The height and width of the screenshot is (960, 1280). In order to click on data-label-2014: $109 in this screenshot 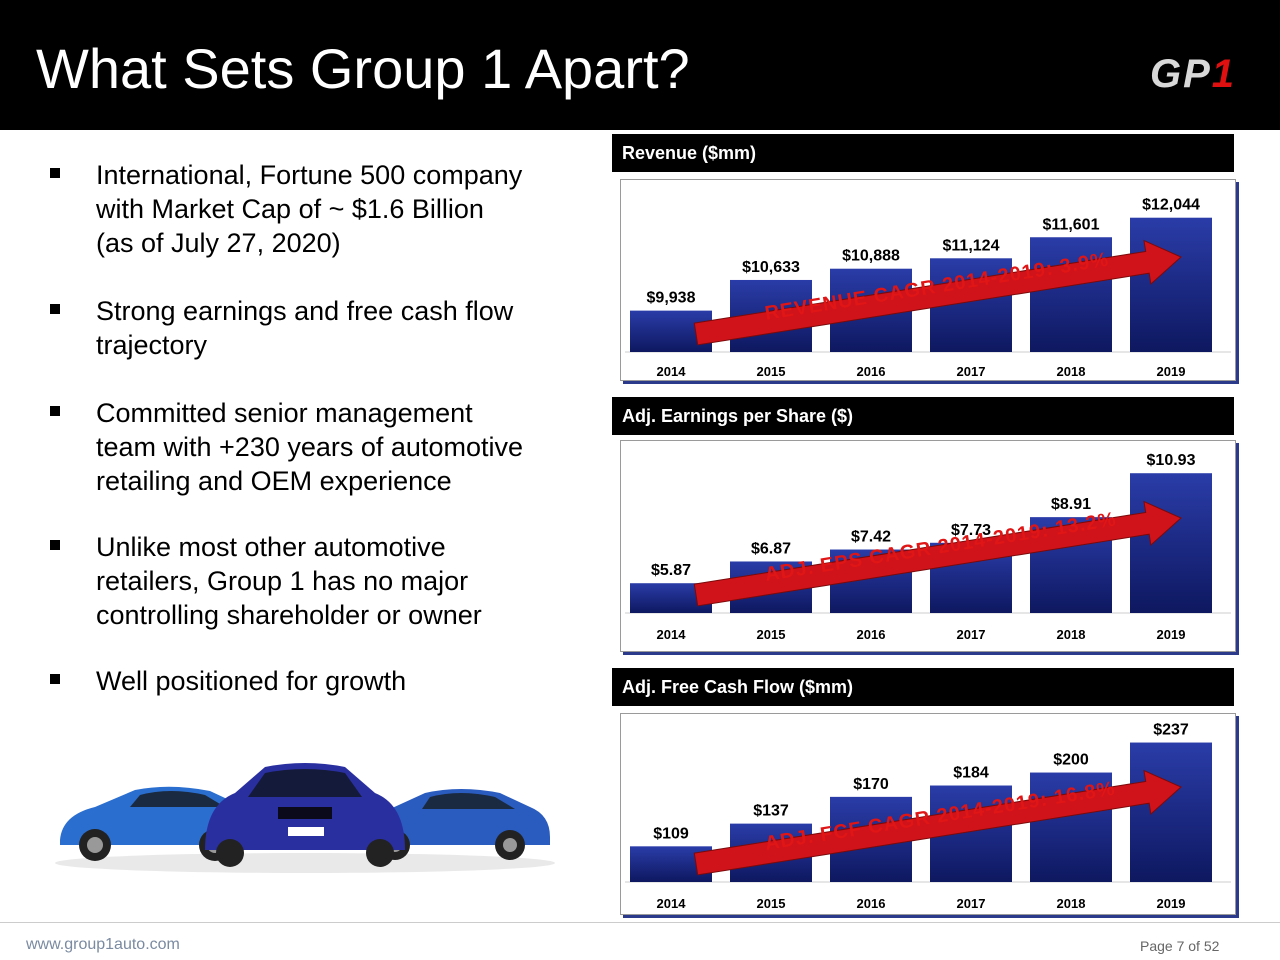, I will do `click(671, 833)`.